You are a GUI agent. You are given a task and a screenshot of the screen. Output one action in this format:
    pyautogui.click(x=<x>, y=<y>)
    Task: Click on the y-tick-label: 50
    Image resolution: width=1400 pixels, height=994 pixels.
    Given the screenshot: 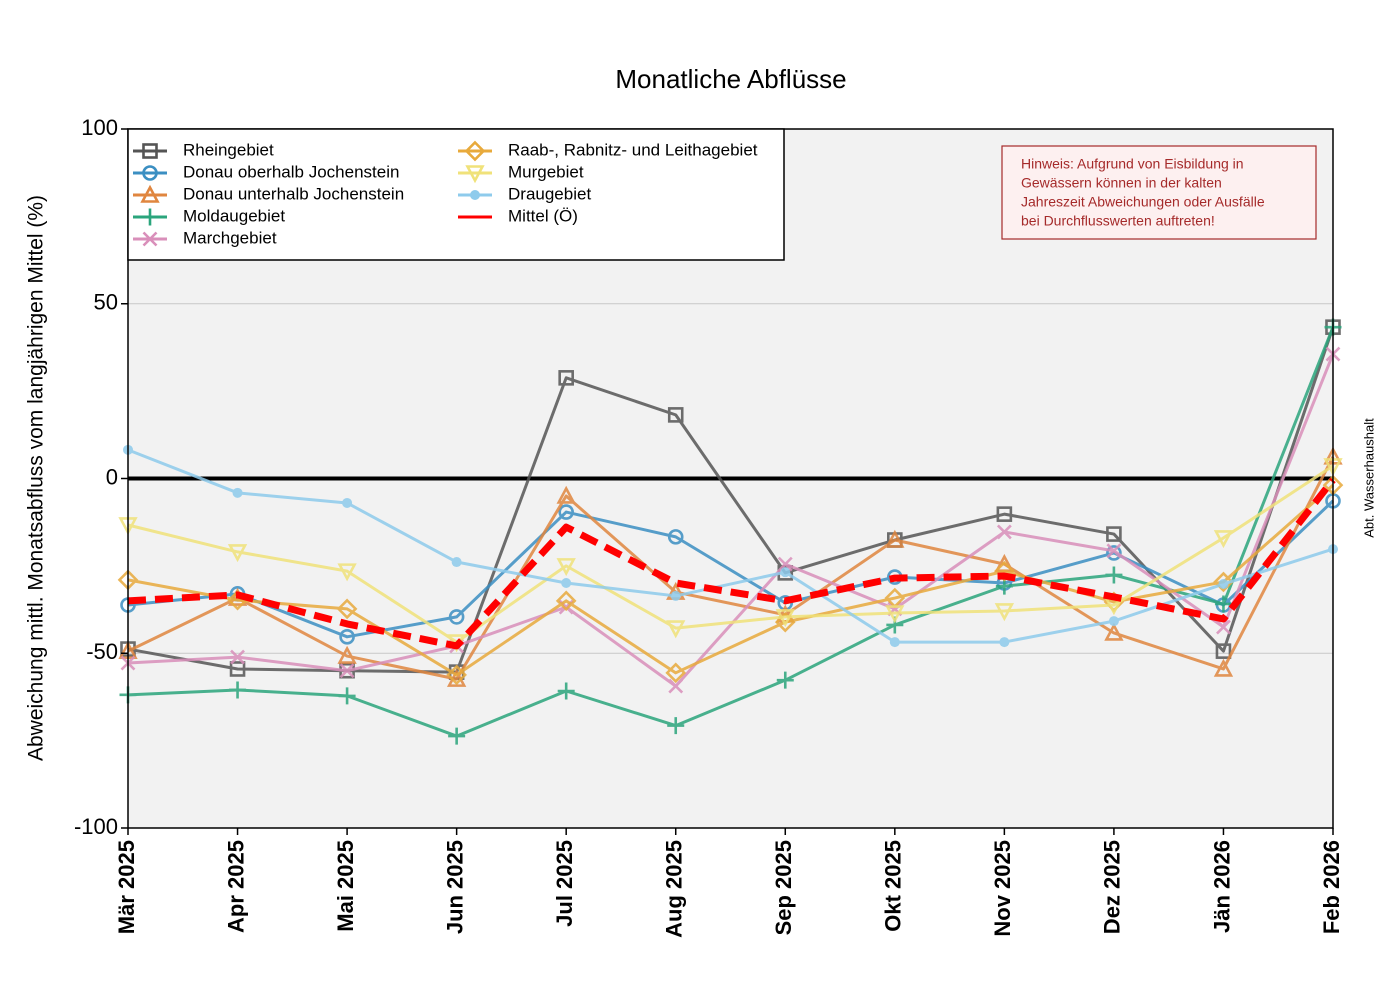 What is the action you would take?
    pyautogui.click(x=106, y=302)
    